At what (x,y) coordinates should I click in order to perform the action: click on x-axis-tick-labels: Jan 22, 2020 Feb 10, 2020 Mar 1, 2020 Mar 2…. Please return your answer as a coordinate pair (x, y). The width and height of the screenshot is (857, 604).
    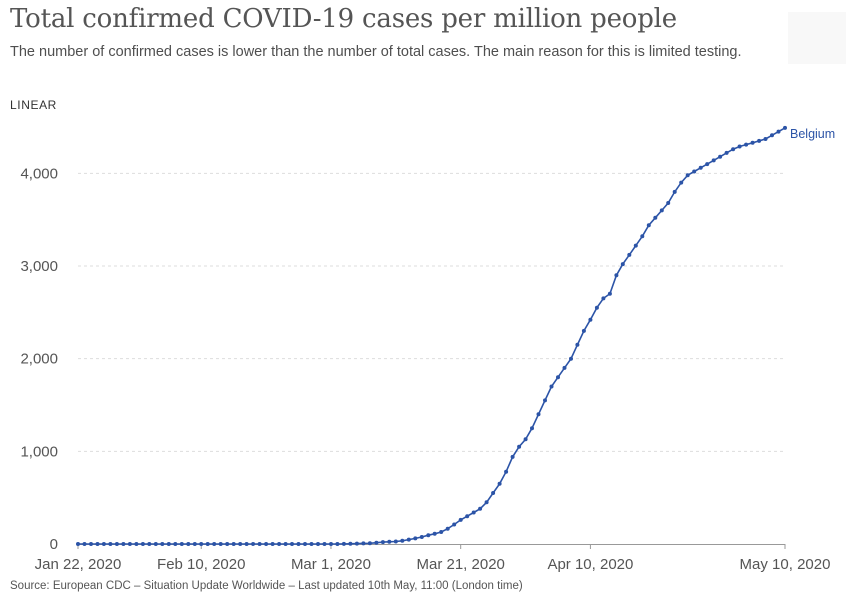
    Looking at the image, I should click on (432, 558).